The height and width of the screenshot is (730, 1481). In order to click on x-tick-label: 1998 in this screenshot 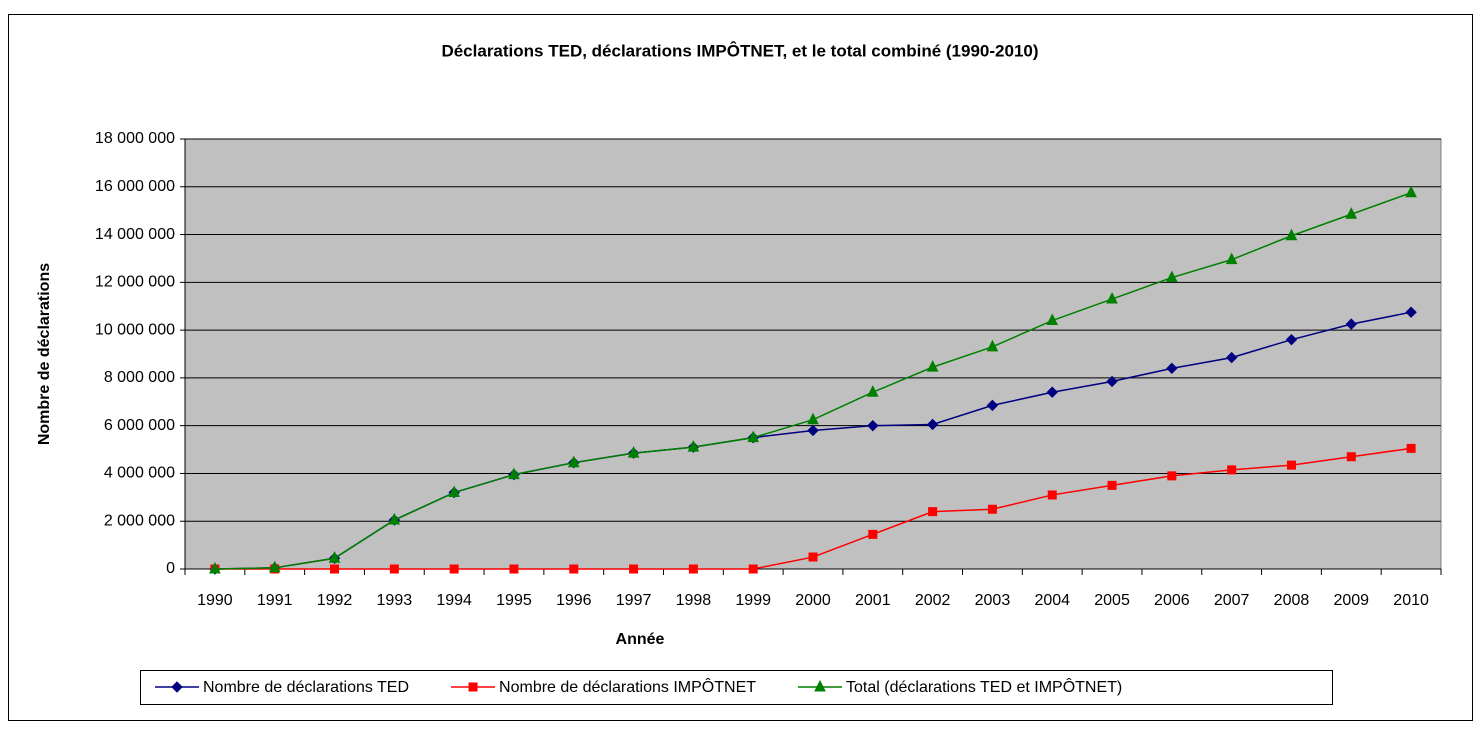, I will do `click(694, 600)`.